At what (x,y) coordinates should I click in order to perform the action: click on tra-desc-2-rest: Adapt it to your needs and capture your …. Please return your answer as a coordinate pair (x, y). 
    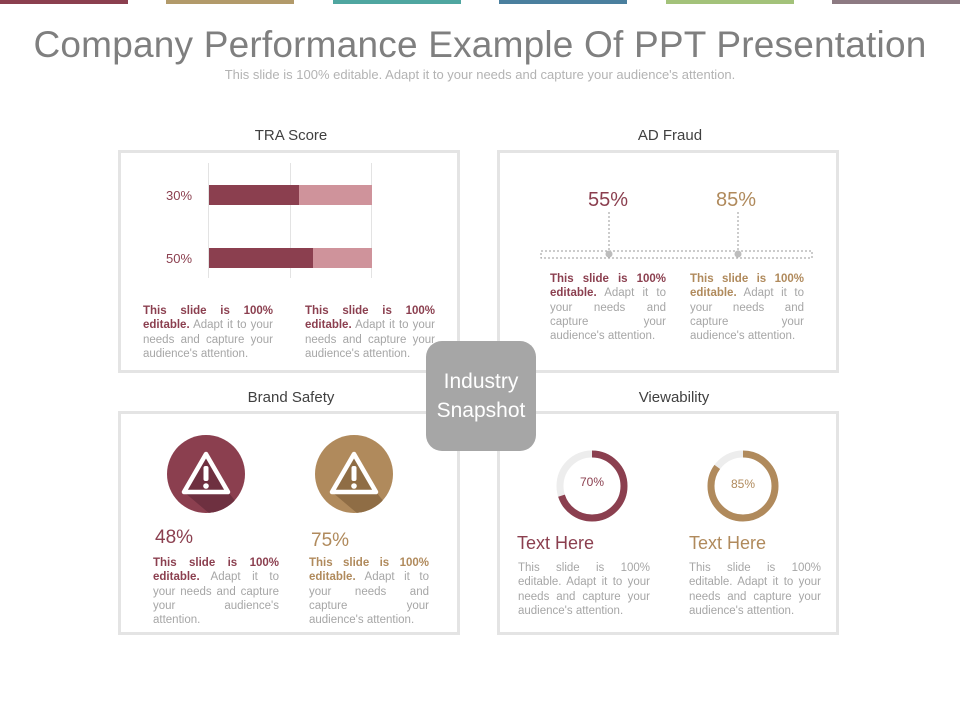
    Looking at the image, I should click on (370, 339).